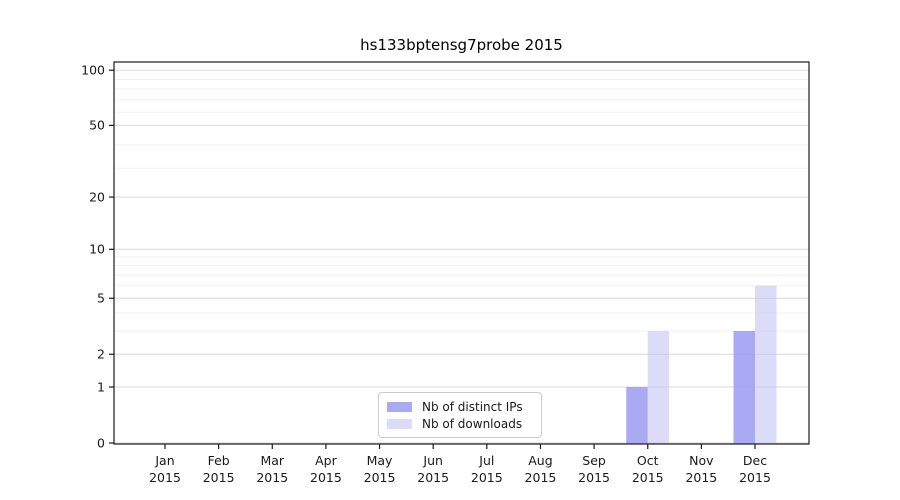 The image size is (900, 500). I want to click on x-month-label: Apr, so click(326, 460).